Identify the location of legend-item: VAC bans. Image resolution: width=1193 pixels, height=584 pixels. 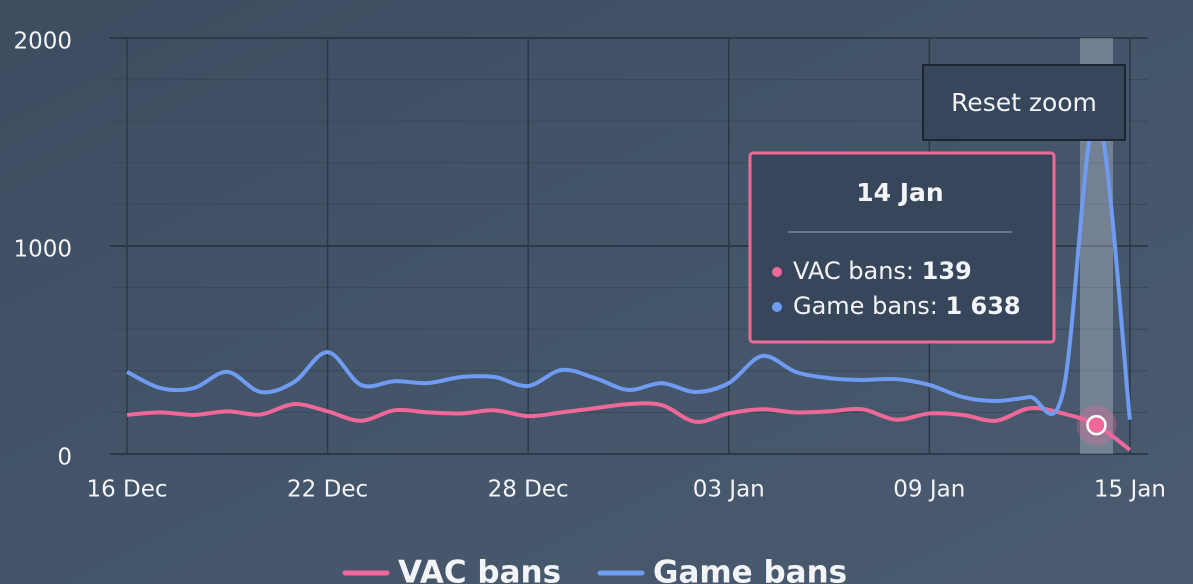
(451, 569).